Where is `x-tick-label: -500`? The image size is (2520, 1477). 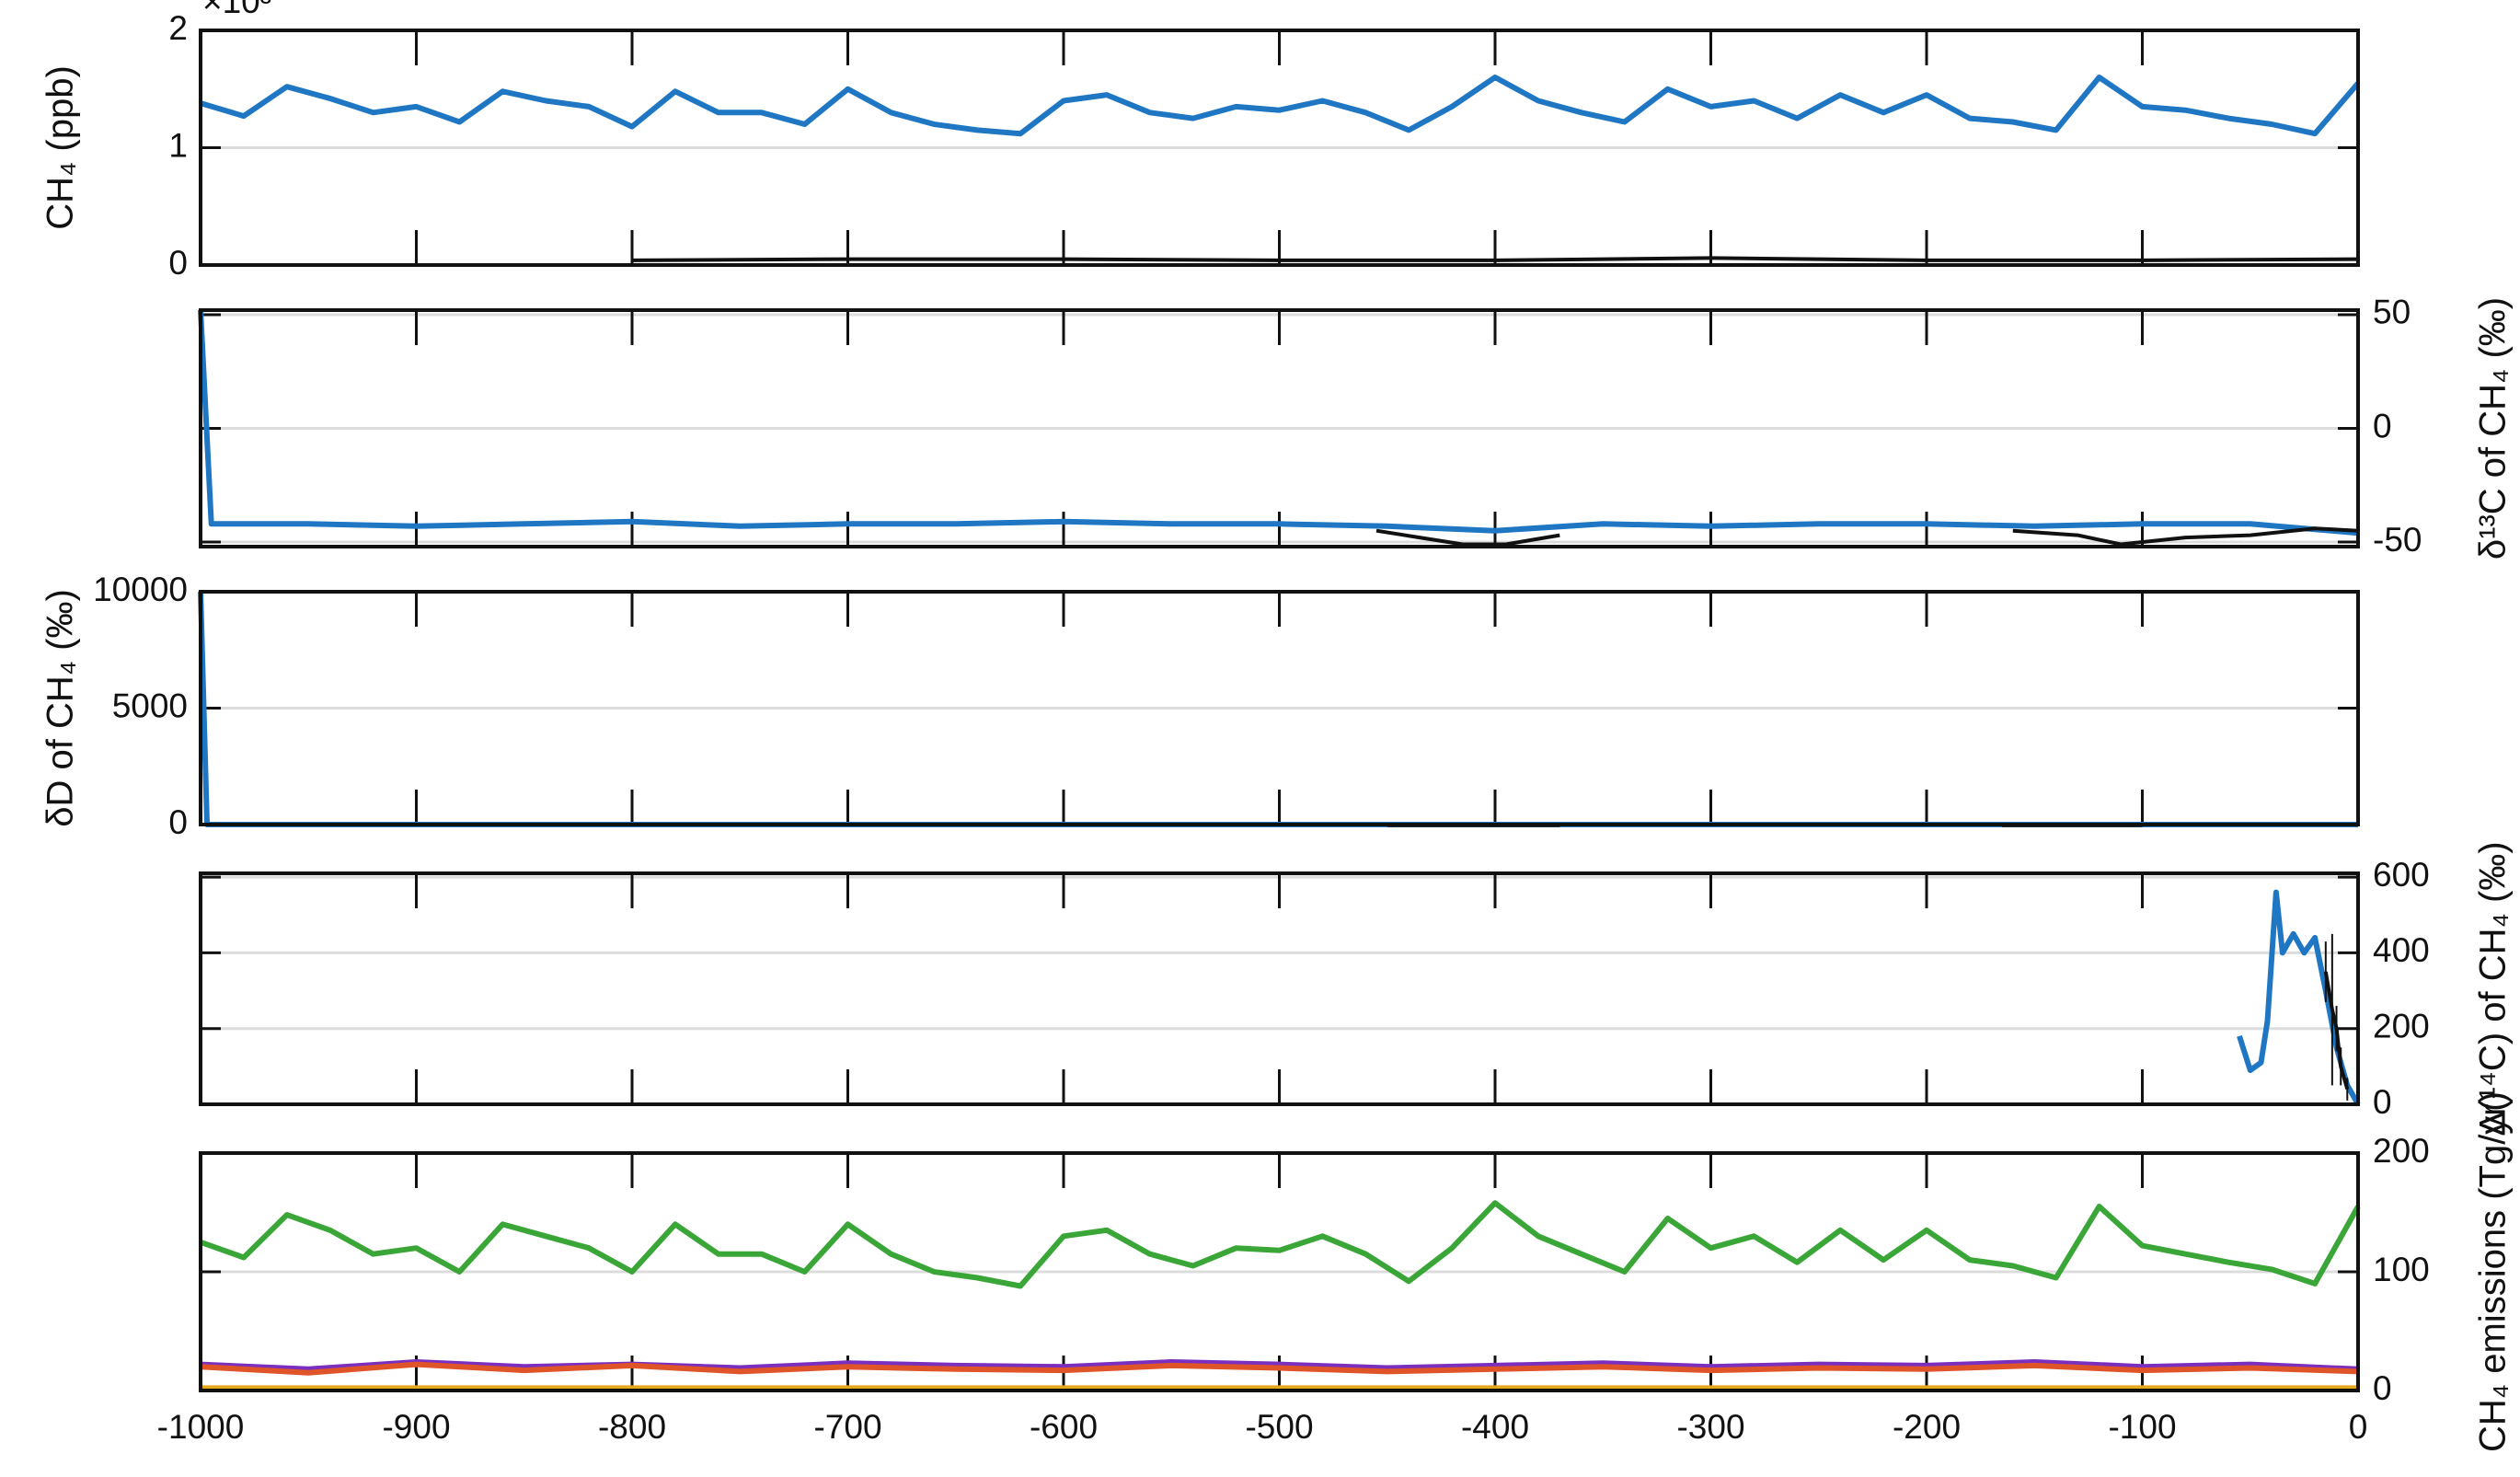 x-tick-label: -500 is located at coordinates (1279, 1427).